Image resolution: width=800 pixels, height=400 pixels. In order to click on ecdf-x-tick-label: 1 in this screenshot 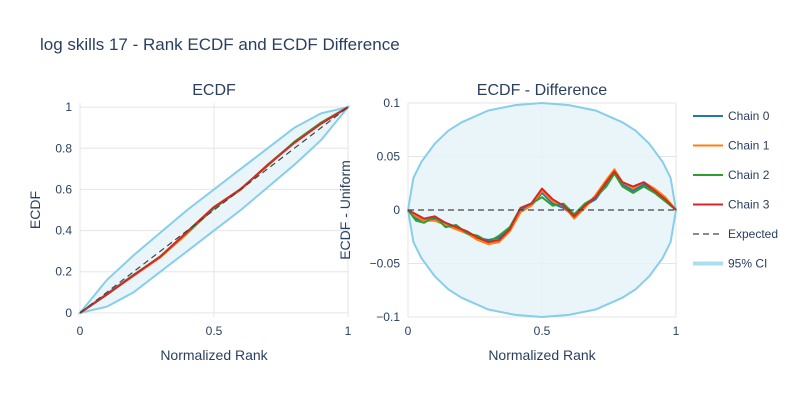, I will do `click(348, 331)`.